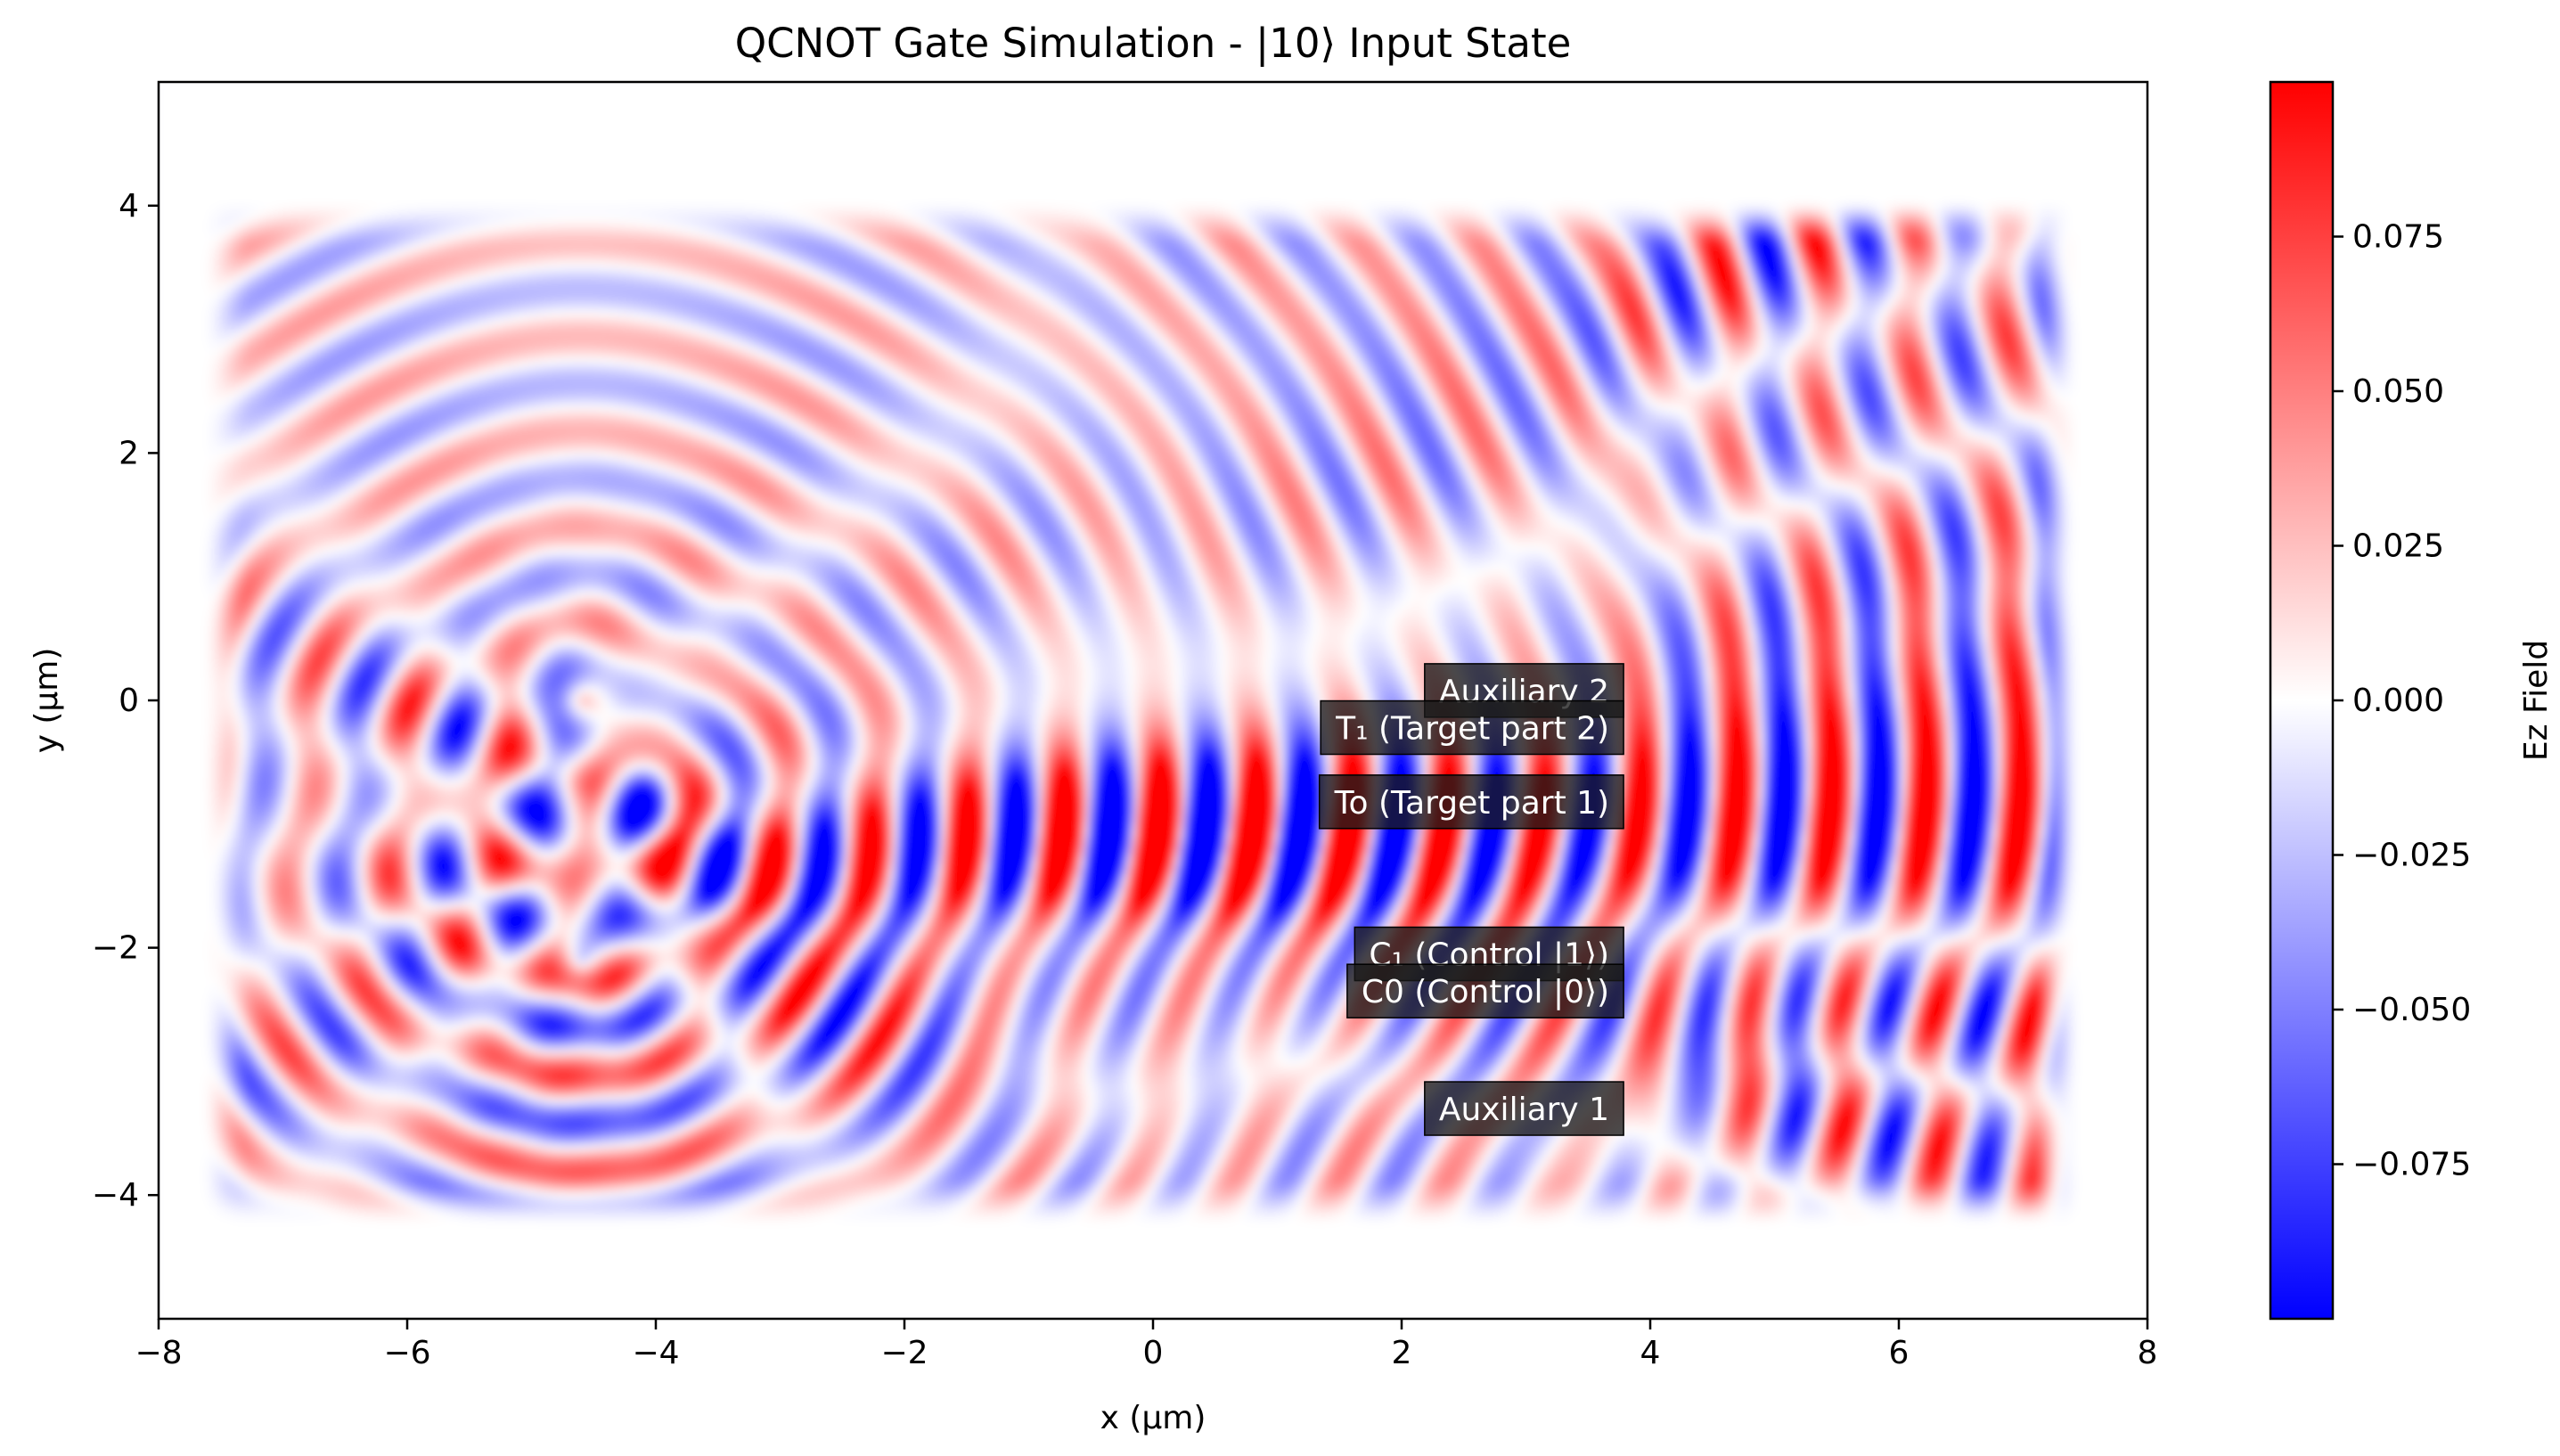 This screenshot has height=1456, width=2560. What do you see at coordinates (2411, 1165) in the screenshot?
I see `colorbar-tick-label: −0.075` at bounding box center [2411, 1165].